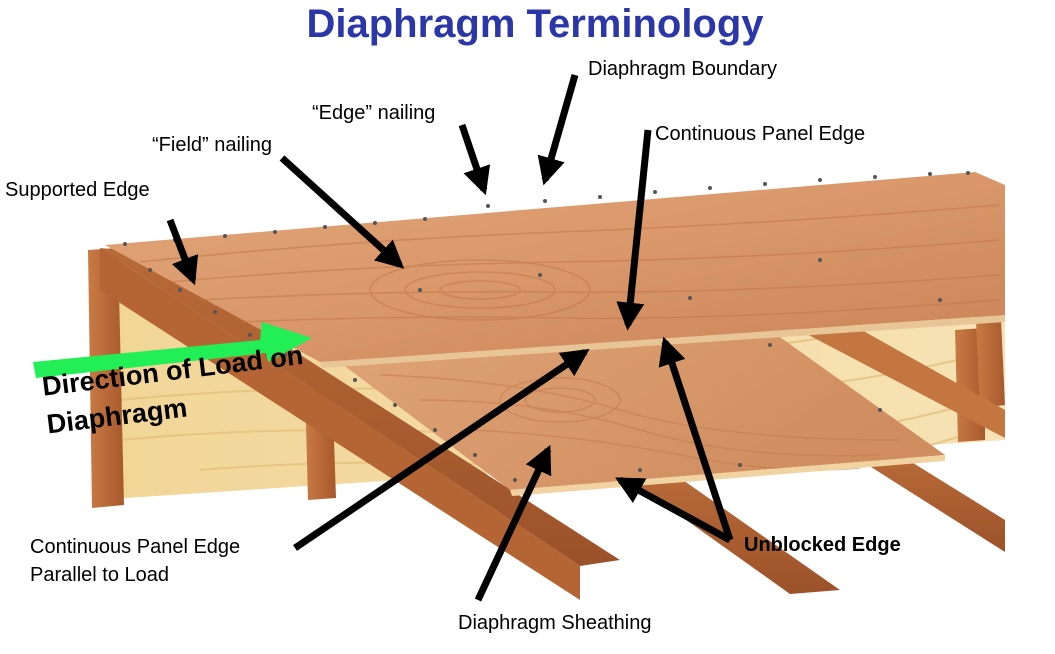 Image resolution: width=1055 pixels, height=654 pixels. What do you see at coordinates (558, 130) in the screenshot?
I see `arrow-diaphragm-boundary` at bounding box center [558, 130].